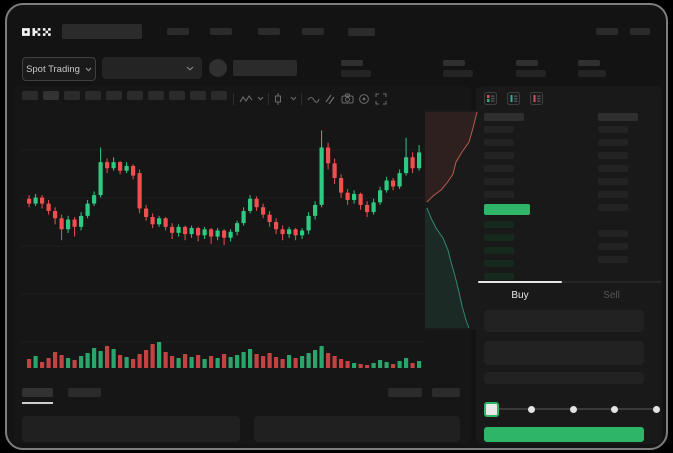 This screenshot has height=453, width=673. I want to click on bottom-tab-active-placeholder, so click(37, 392).